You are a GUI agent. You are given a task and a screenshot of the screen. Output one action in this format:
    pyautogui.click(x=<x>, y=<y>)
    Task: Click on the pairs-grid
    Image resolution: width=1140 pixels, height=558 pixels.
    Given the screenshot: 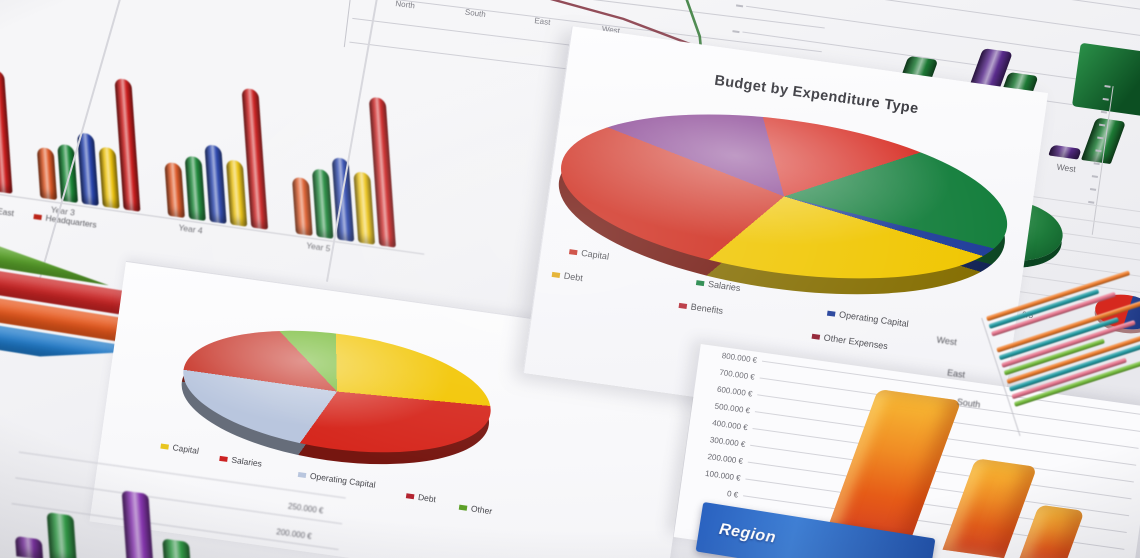 What is the action you would take?
    pyautogui.click(x=925, y=58)
    